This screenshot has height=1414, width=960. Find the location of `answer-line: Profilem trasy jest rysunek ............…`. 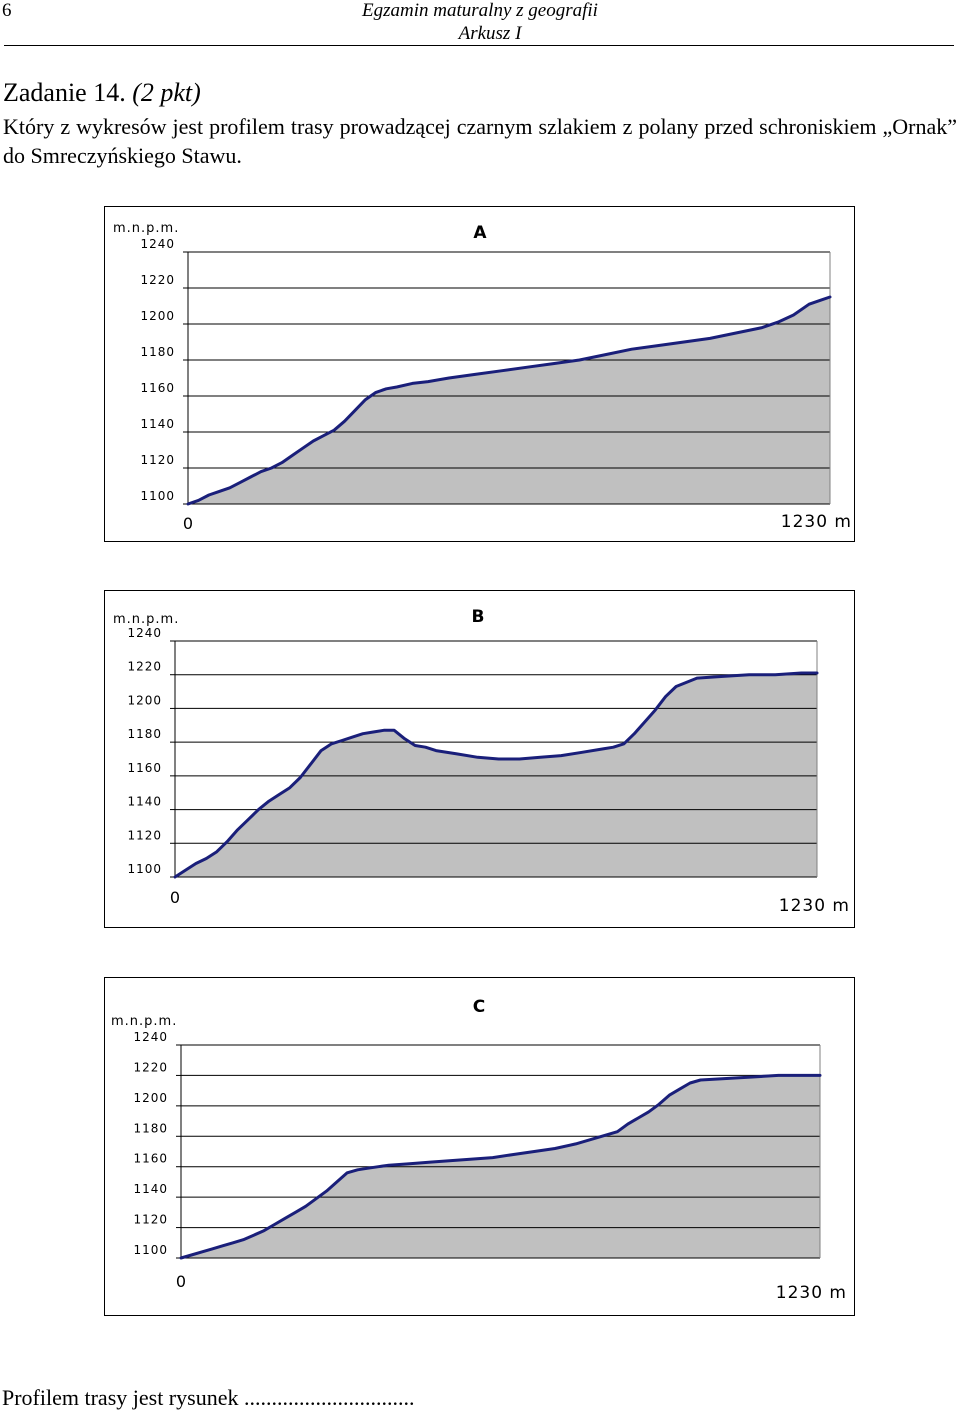

answer-line: Profilem trasy jest rysunek ............… is located at coordinates (208, 1397).